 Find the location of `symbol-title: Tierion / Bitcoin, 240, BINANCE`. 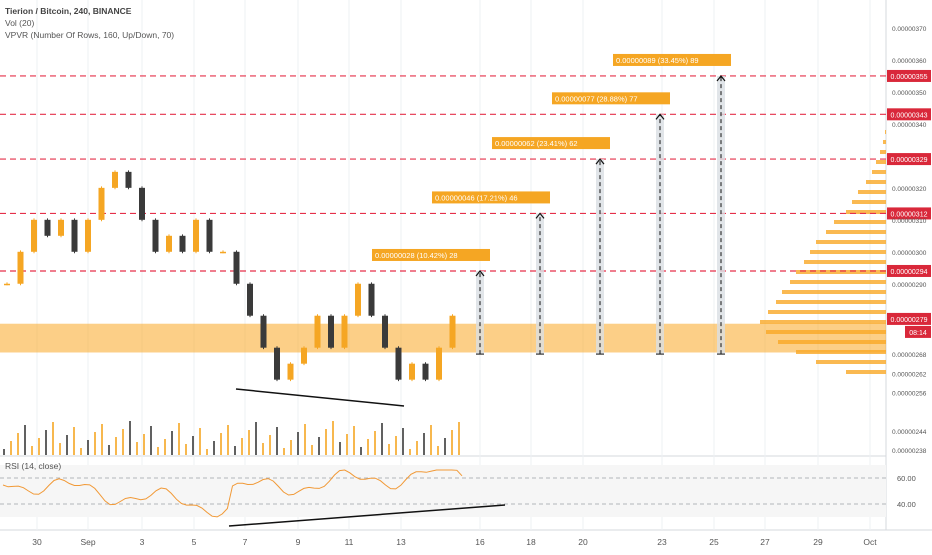

symbol-title: Tierion / Bitcoin, 240, BINANCE is located at coordinates (68, 11).